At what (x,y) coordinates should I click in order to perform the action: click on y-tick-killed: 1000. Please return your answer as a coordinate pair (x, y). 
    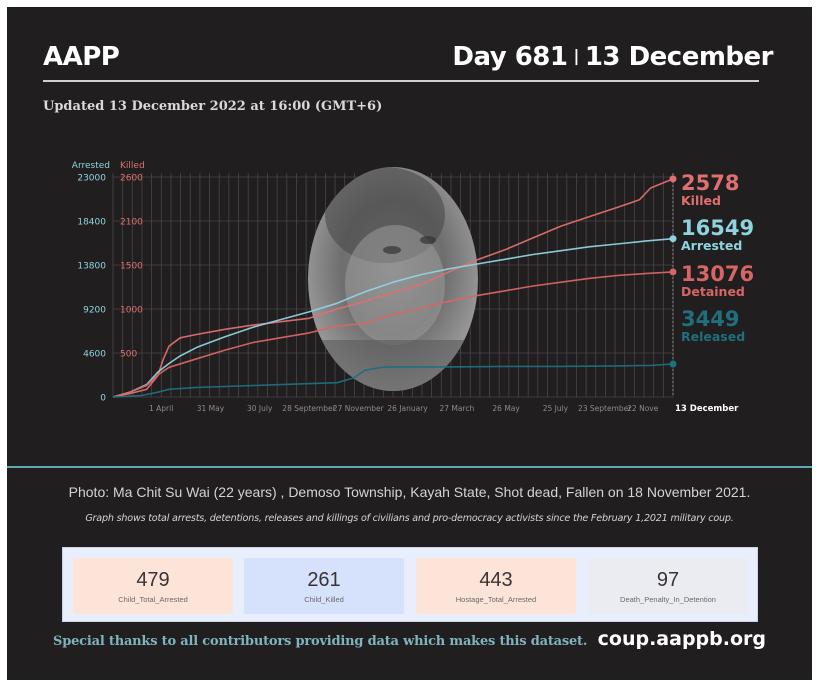
    Looking at the image, I should click on (131, 311).